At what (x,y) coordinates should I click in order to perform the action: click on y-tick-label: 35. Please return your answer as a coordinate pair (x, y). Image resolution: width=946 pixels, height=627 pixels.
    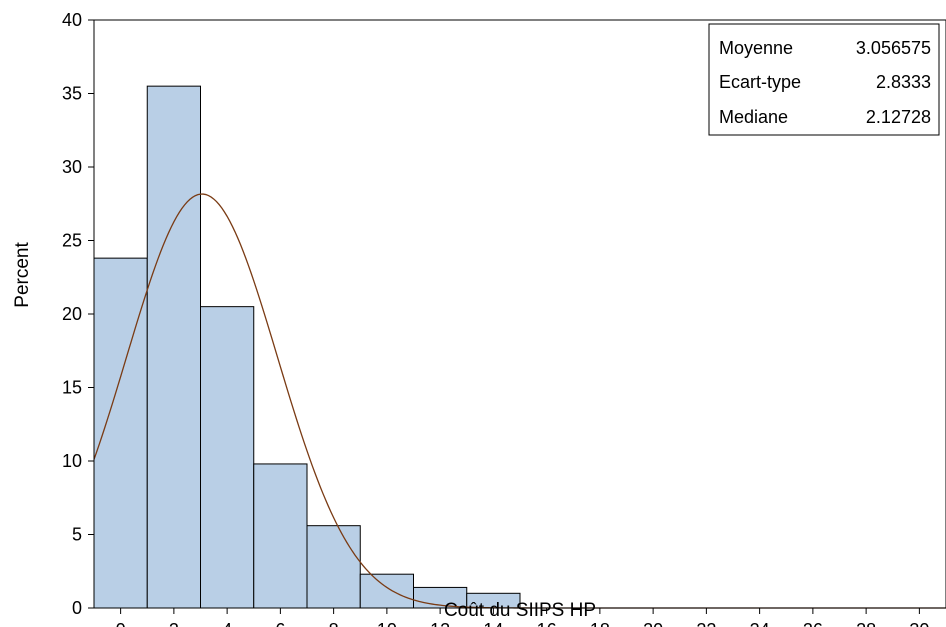
    Looking at the image, I should click on (72, 94).